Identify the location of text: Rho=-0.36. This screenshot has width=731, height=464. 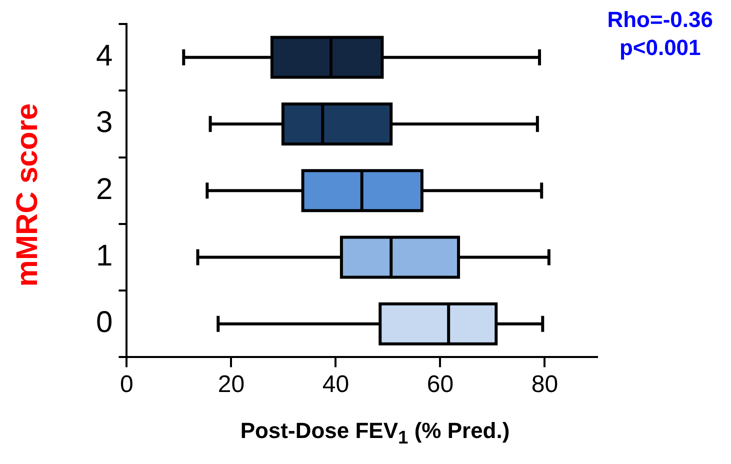
(660, 20).